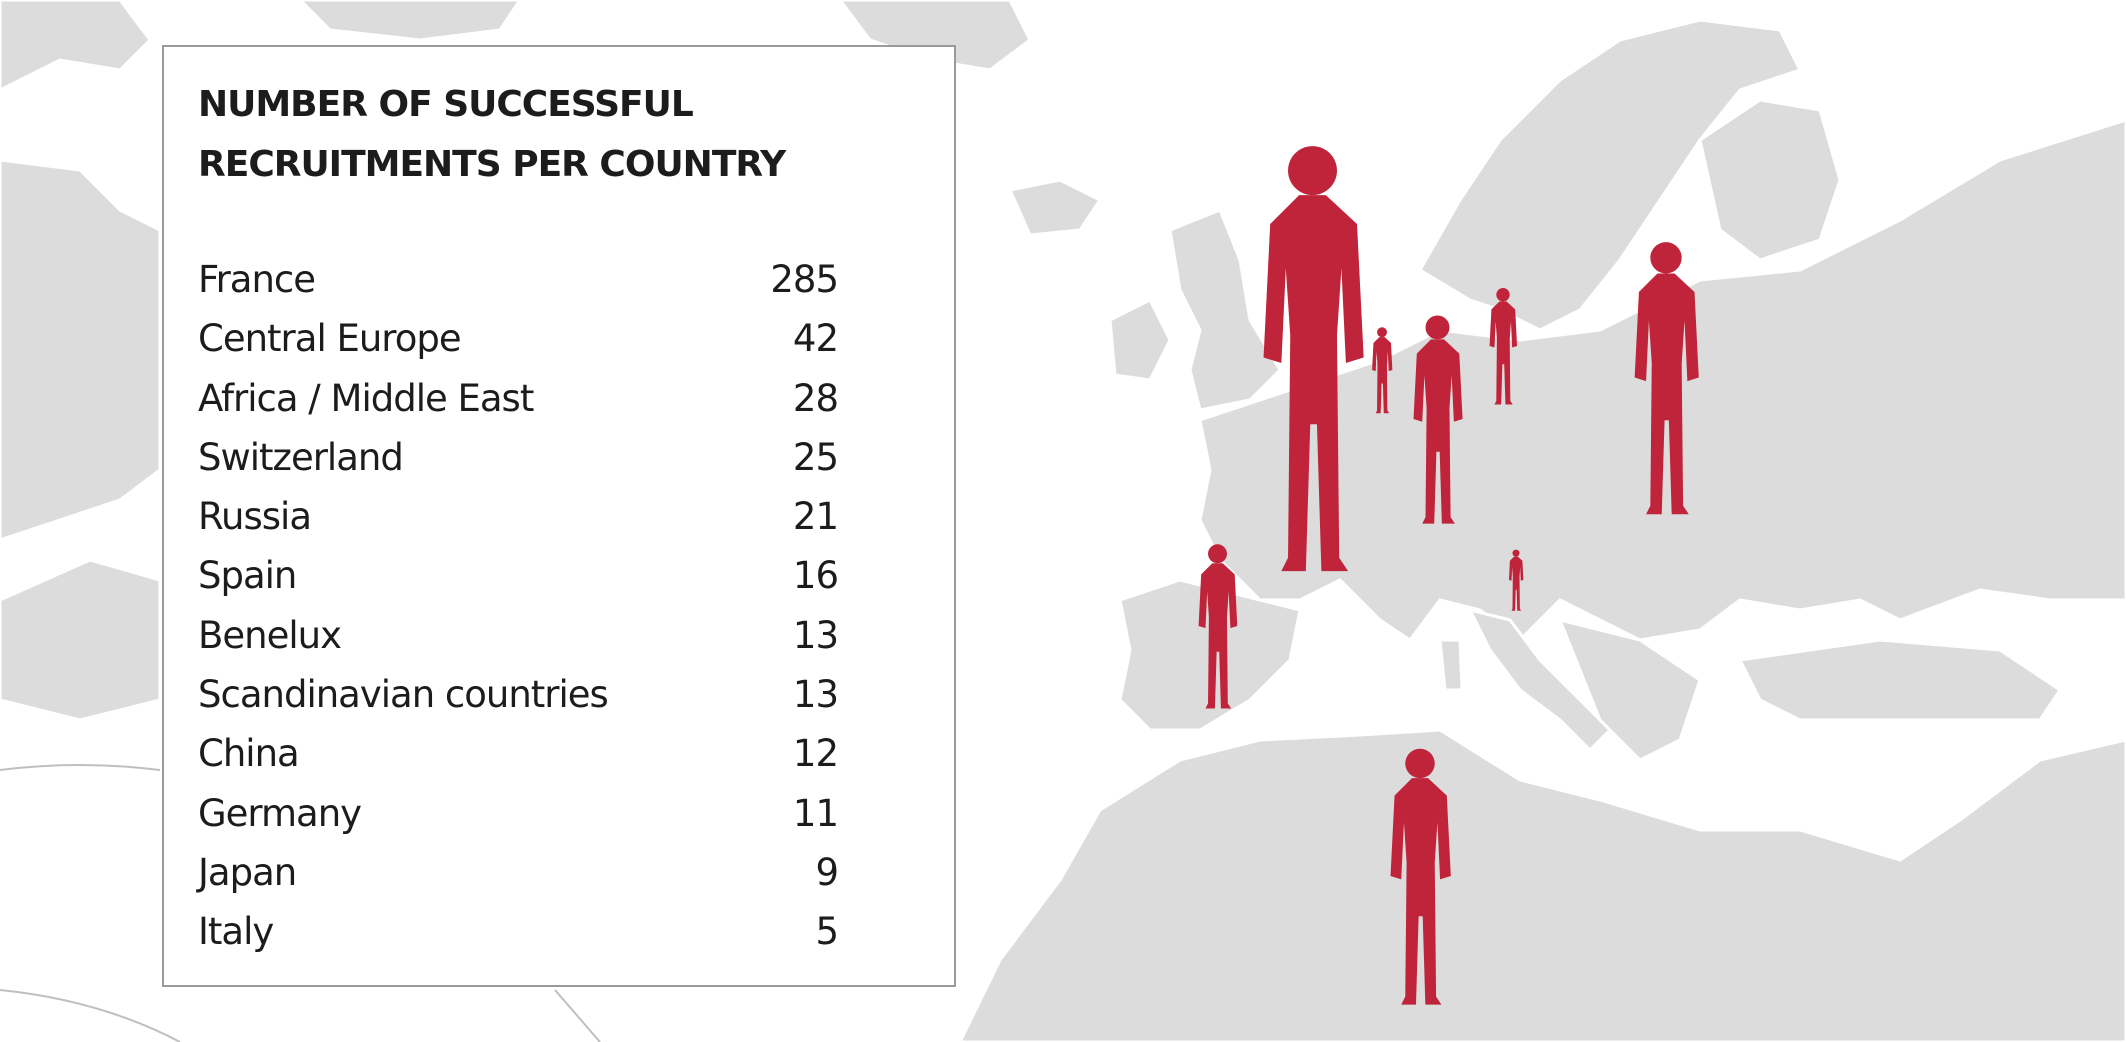 The width and height of the screenshot is (2126, 1042). What do you see at coordinates (403, 695) in the screenshot?
I see `country-label: Scandinavian countries` at bounding box center [403, 695].